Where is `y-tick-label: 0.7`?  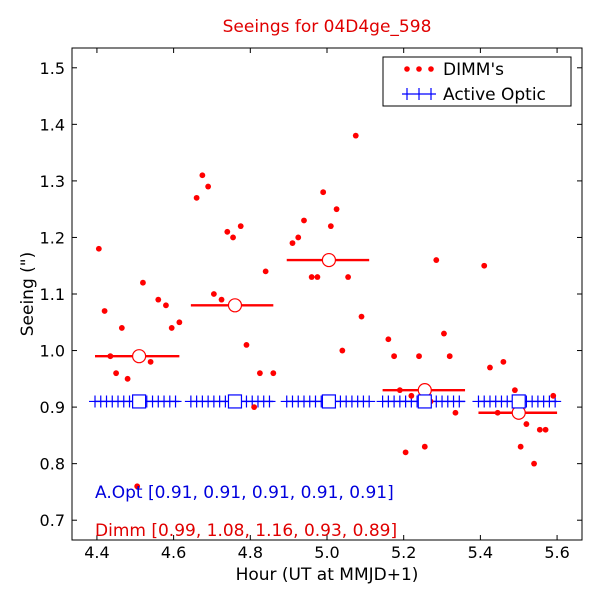 y-tick-label: 0.7 is located at coordinates (52, 520).